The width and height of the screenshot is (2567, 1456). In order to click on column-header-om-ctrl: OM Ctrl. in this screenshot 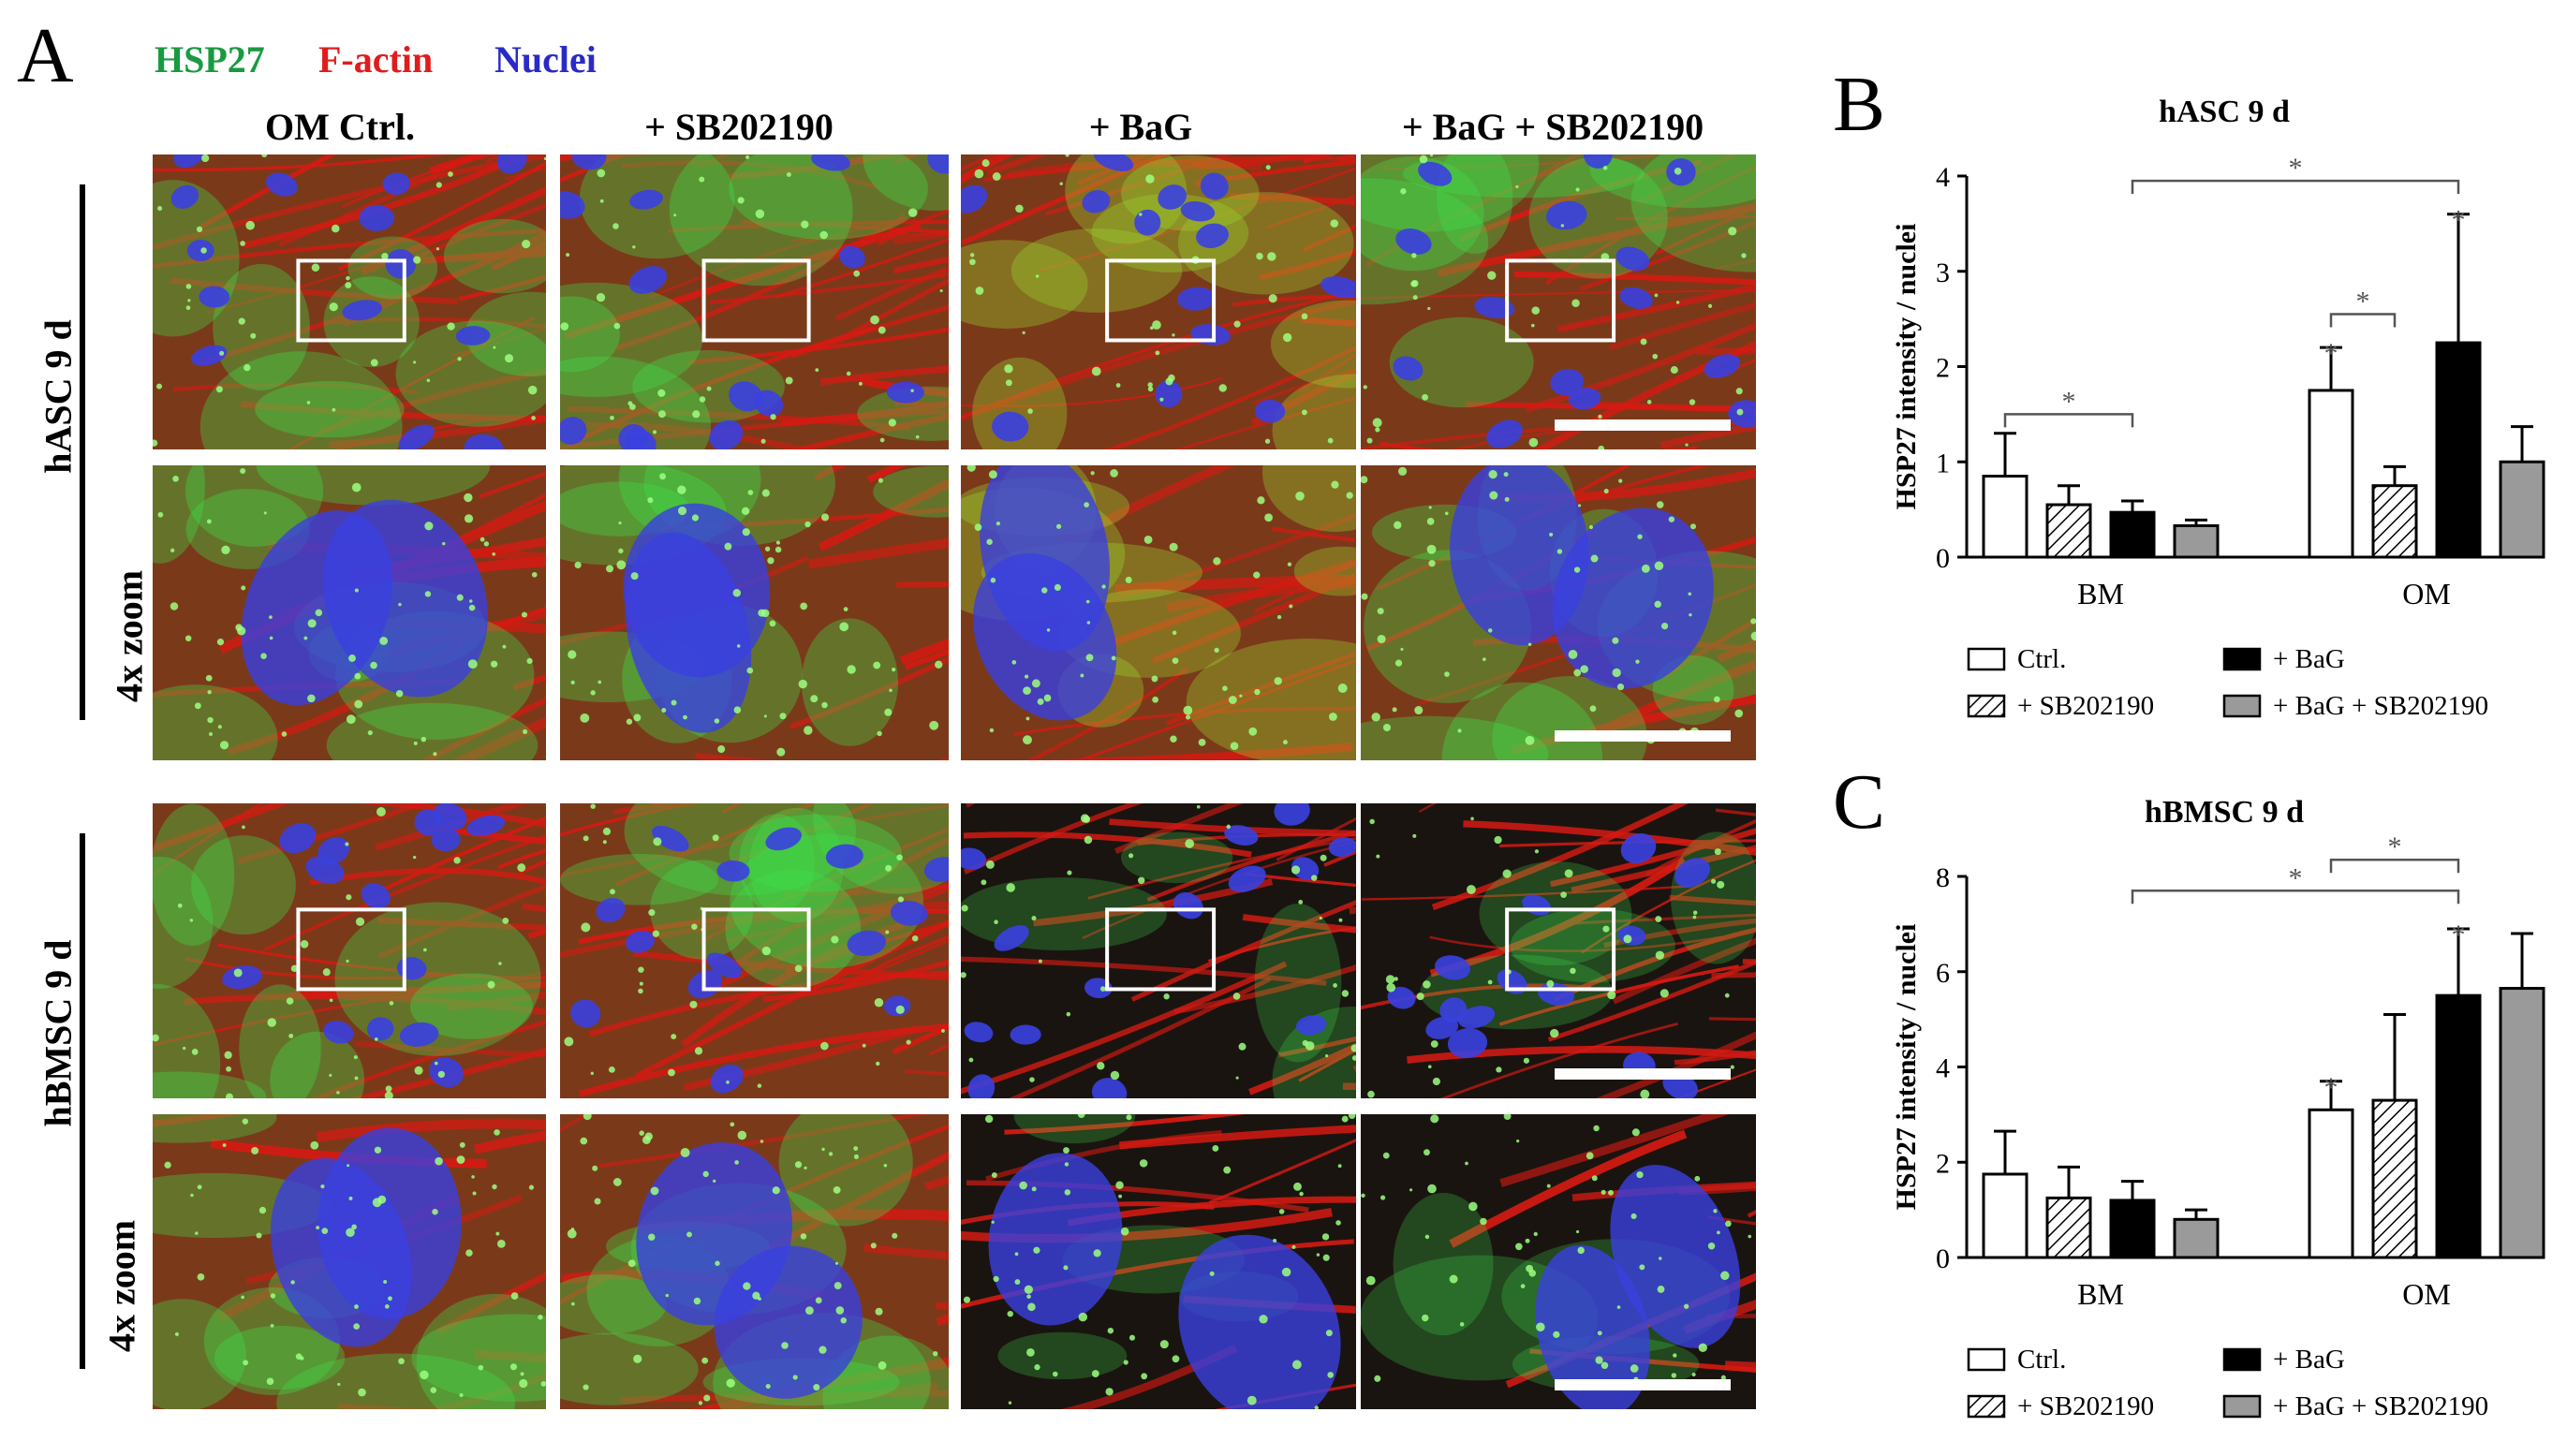, I will do `click(340, 127)`.